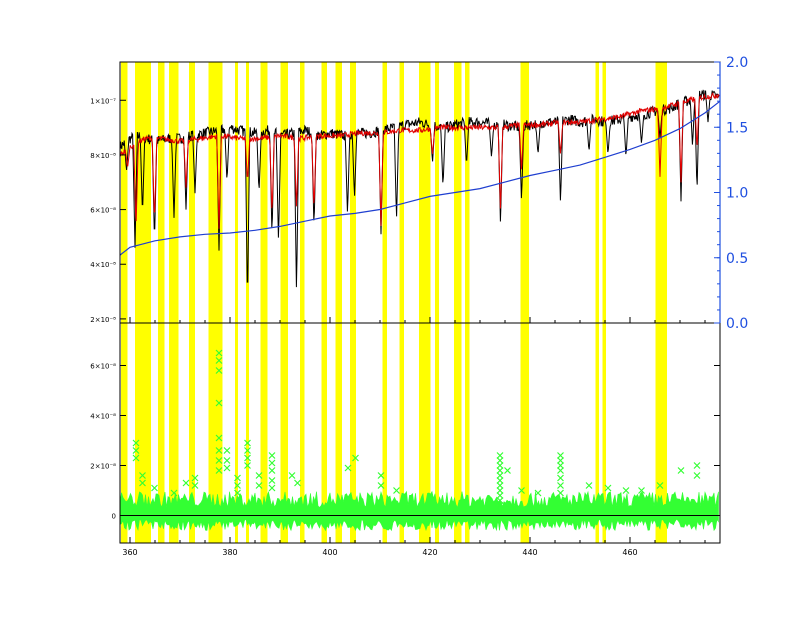 This screenshot has height=640, width=800. Describe the element at coordinates (103, 156) in the screenshot. I see `top-left-tick-label: 8×10⁻⁸` at that location.